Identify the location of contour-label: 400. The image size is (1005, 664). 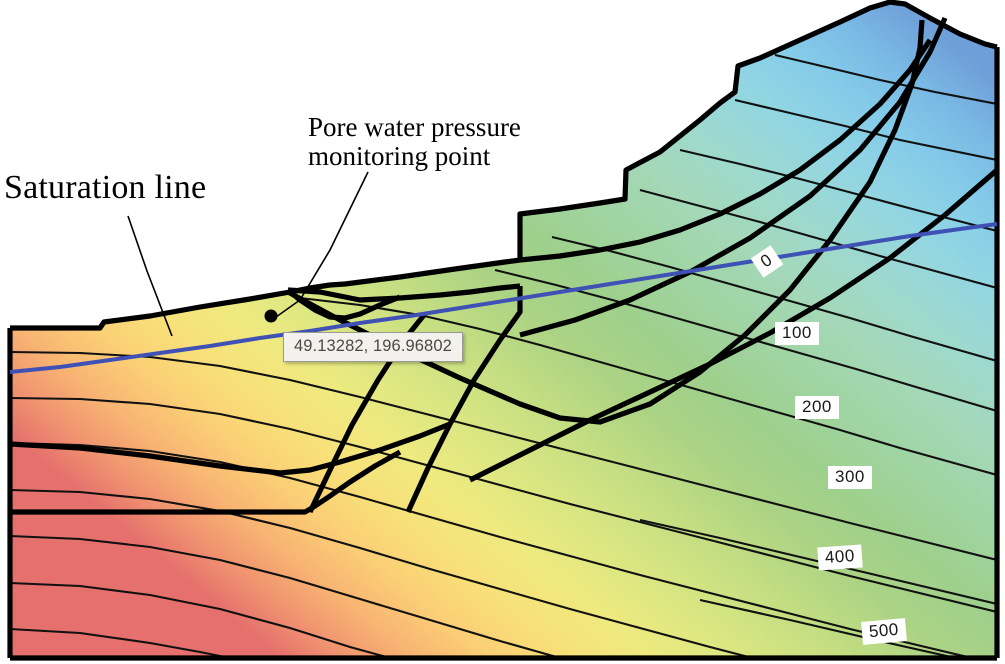
(840, 557).